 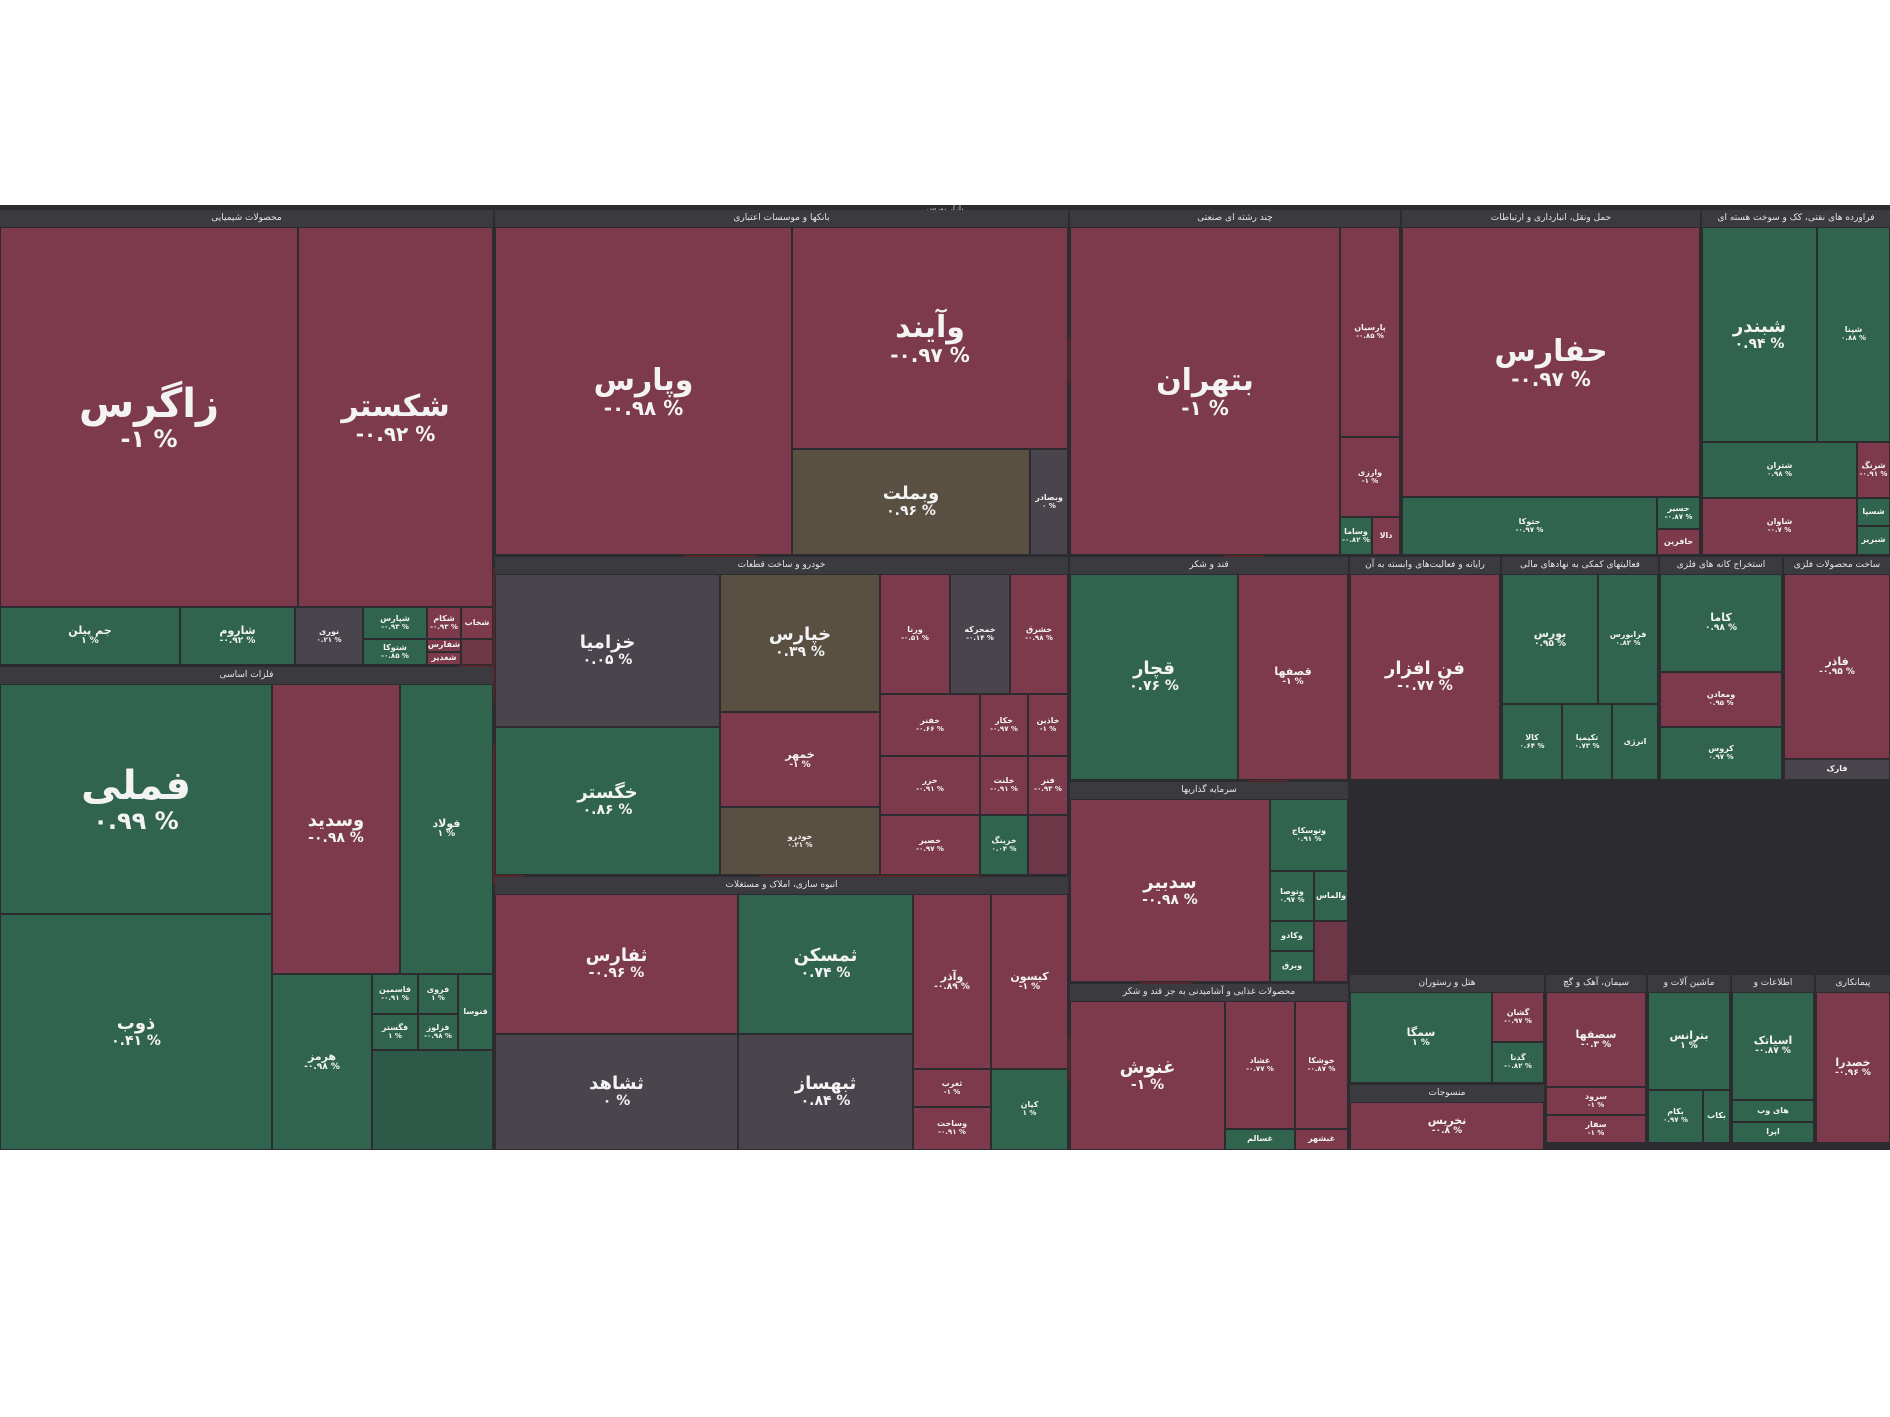 What do you see at coordinates (1689, 1041) in the screenshot?
I see `tile-betrans: بترانس ۱ %` at bounding box center [1689, 1041].